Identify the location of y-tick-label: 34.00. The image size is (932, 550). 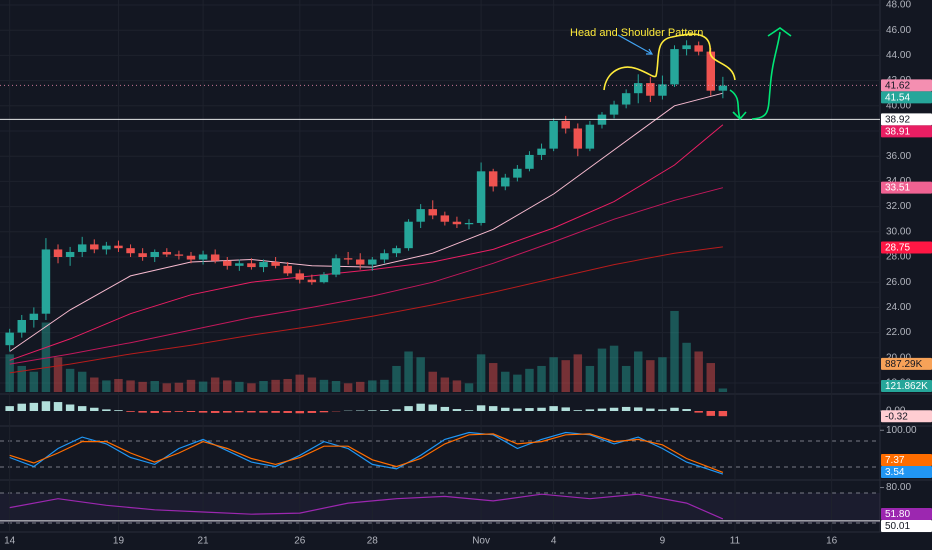
(898, 181).